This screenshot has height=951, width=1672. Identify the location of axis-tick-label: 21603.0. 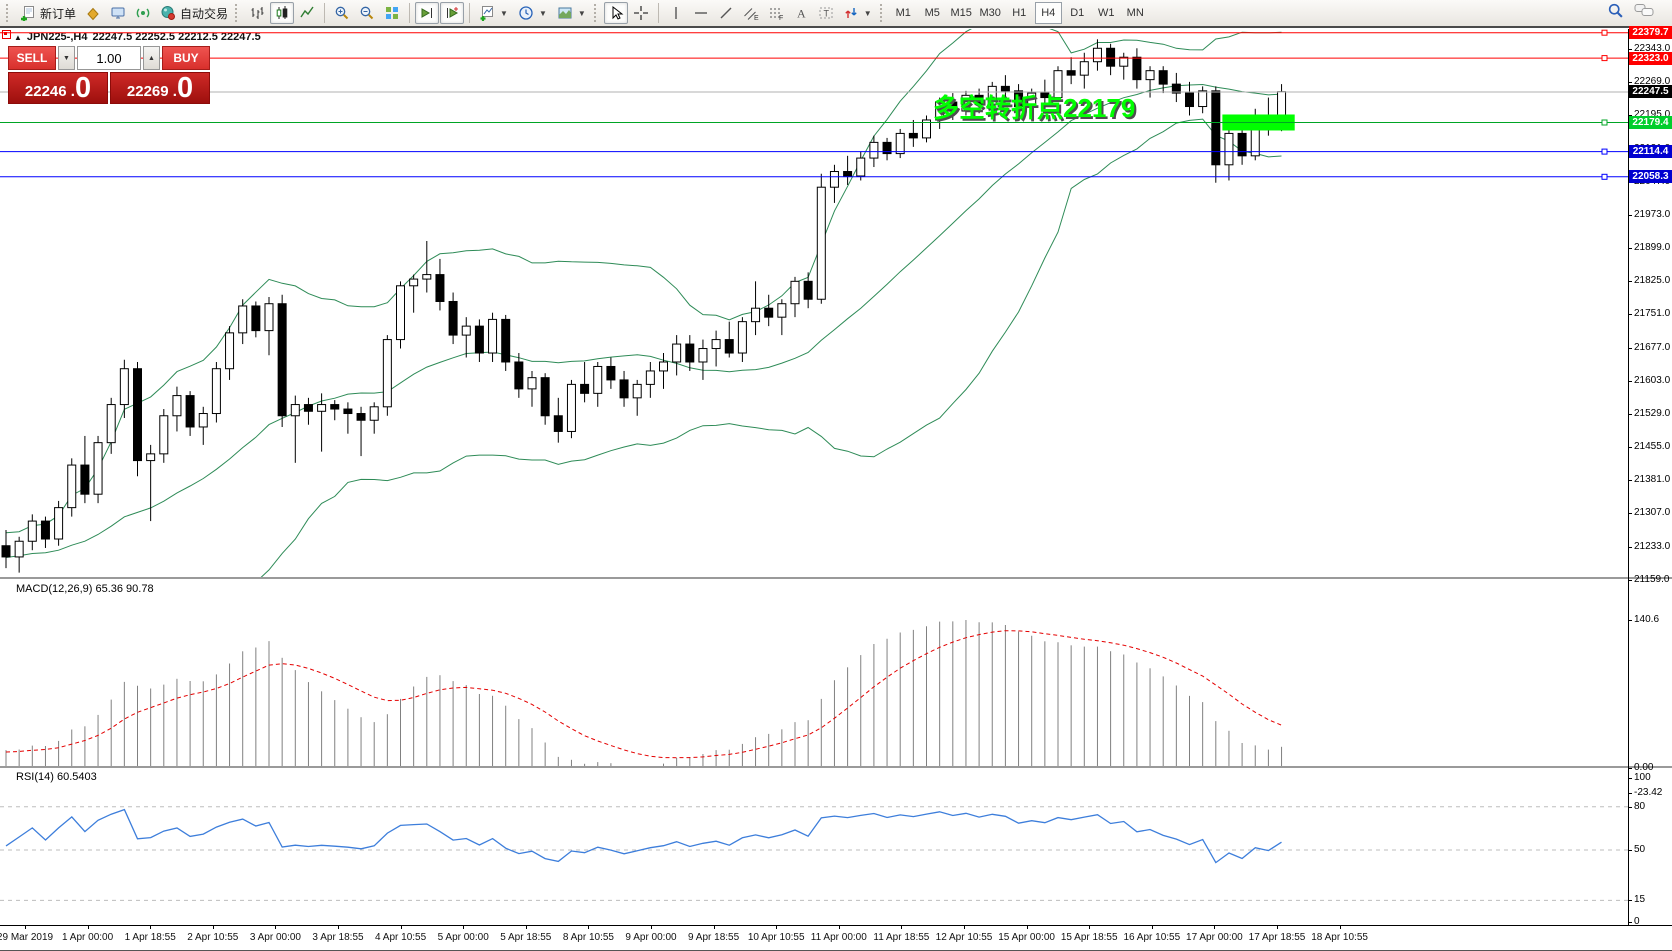
(1652, 380).